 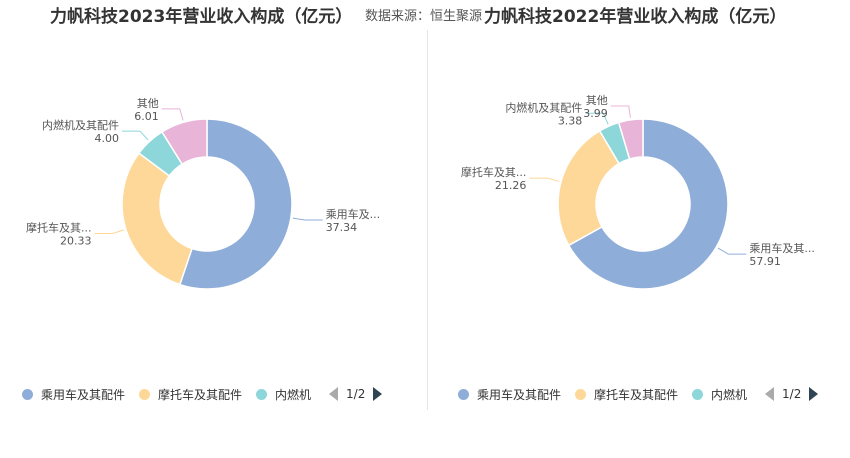 What do you see at coordinates (424, 16) in the screenshot?
I see `data-source-text: 数据来源：恒生聚源` at bounding box center [424, 16].